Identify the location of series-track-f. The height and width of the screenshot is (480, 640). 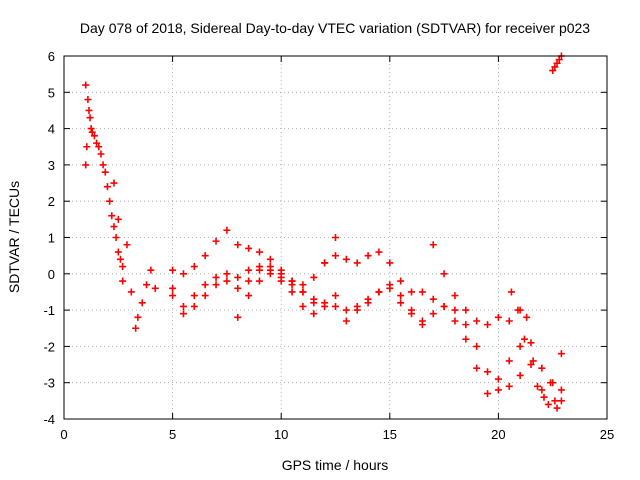
(491, 348).